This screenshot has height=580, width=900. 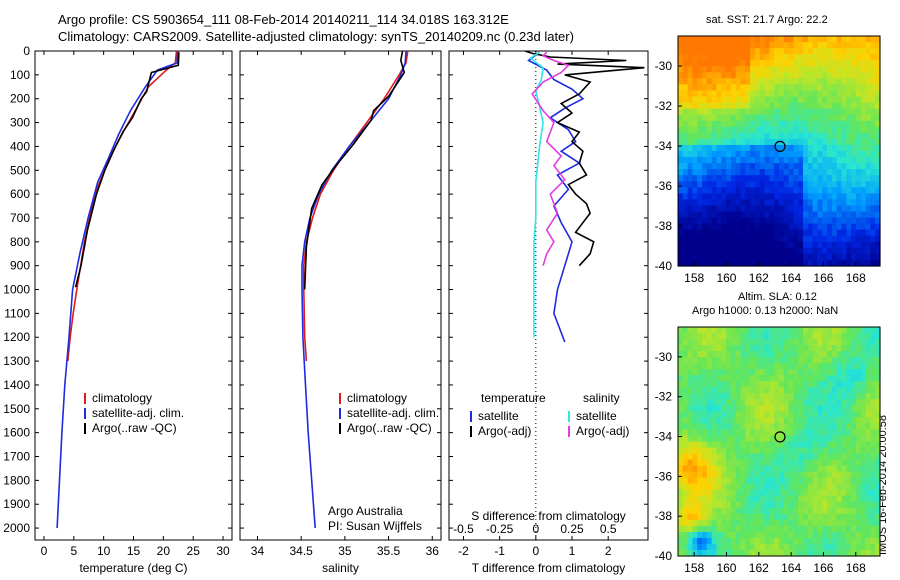 I want to click on map-ytick-label: -40, so click(x=664, y=266).